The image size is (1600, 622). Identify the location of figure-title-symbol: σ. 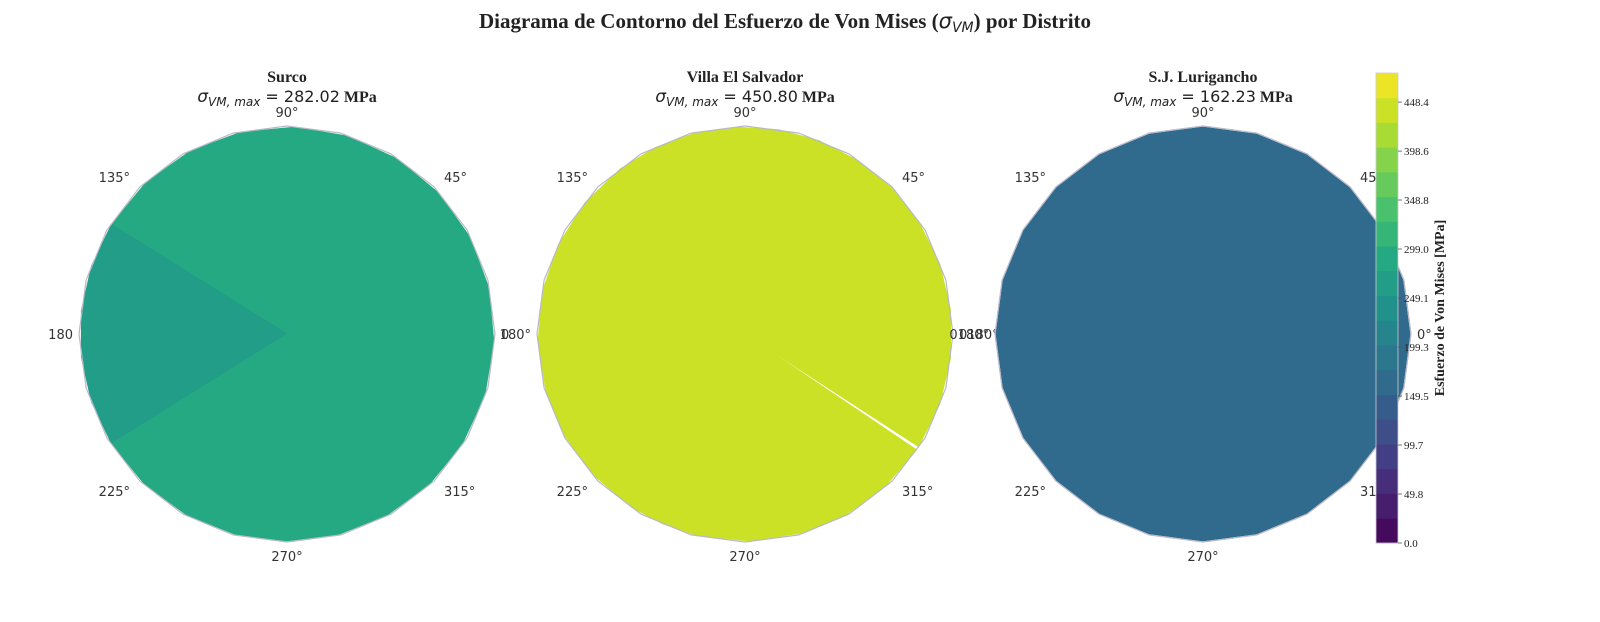
(946, 21).